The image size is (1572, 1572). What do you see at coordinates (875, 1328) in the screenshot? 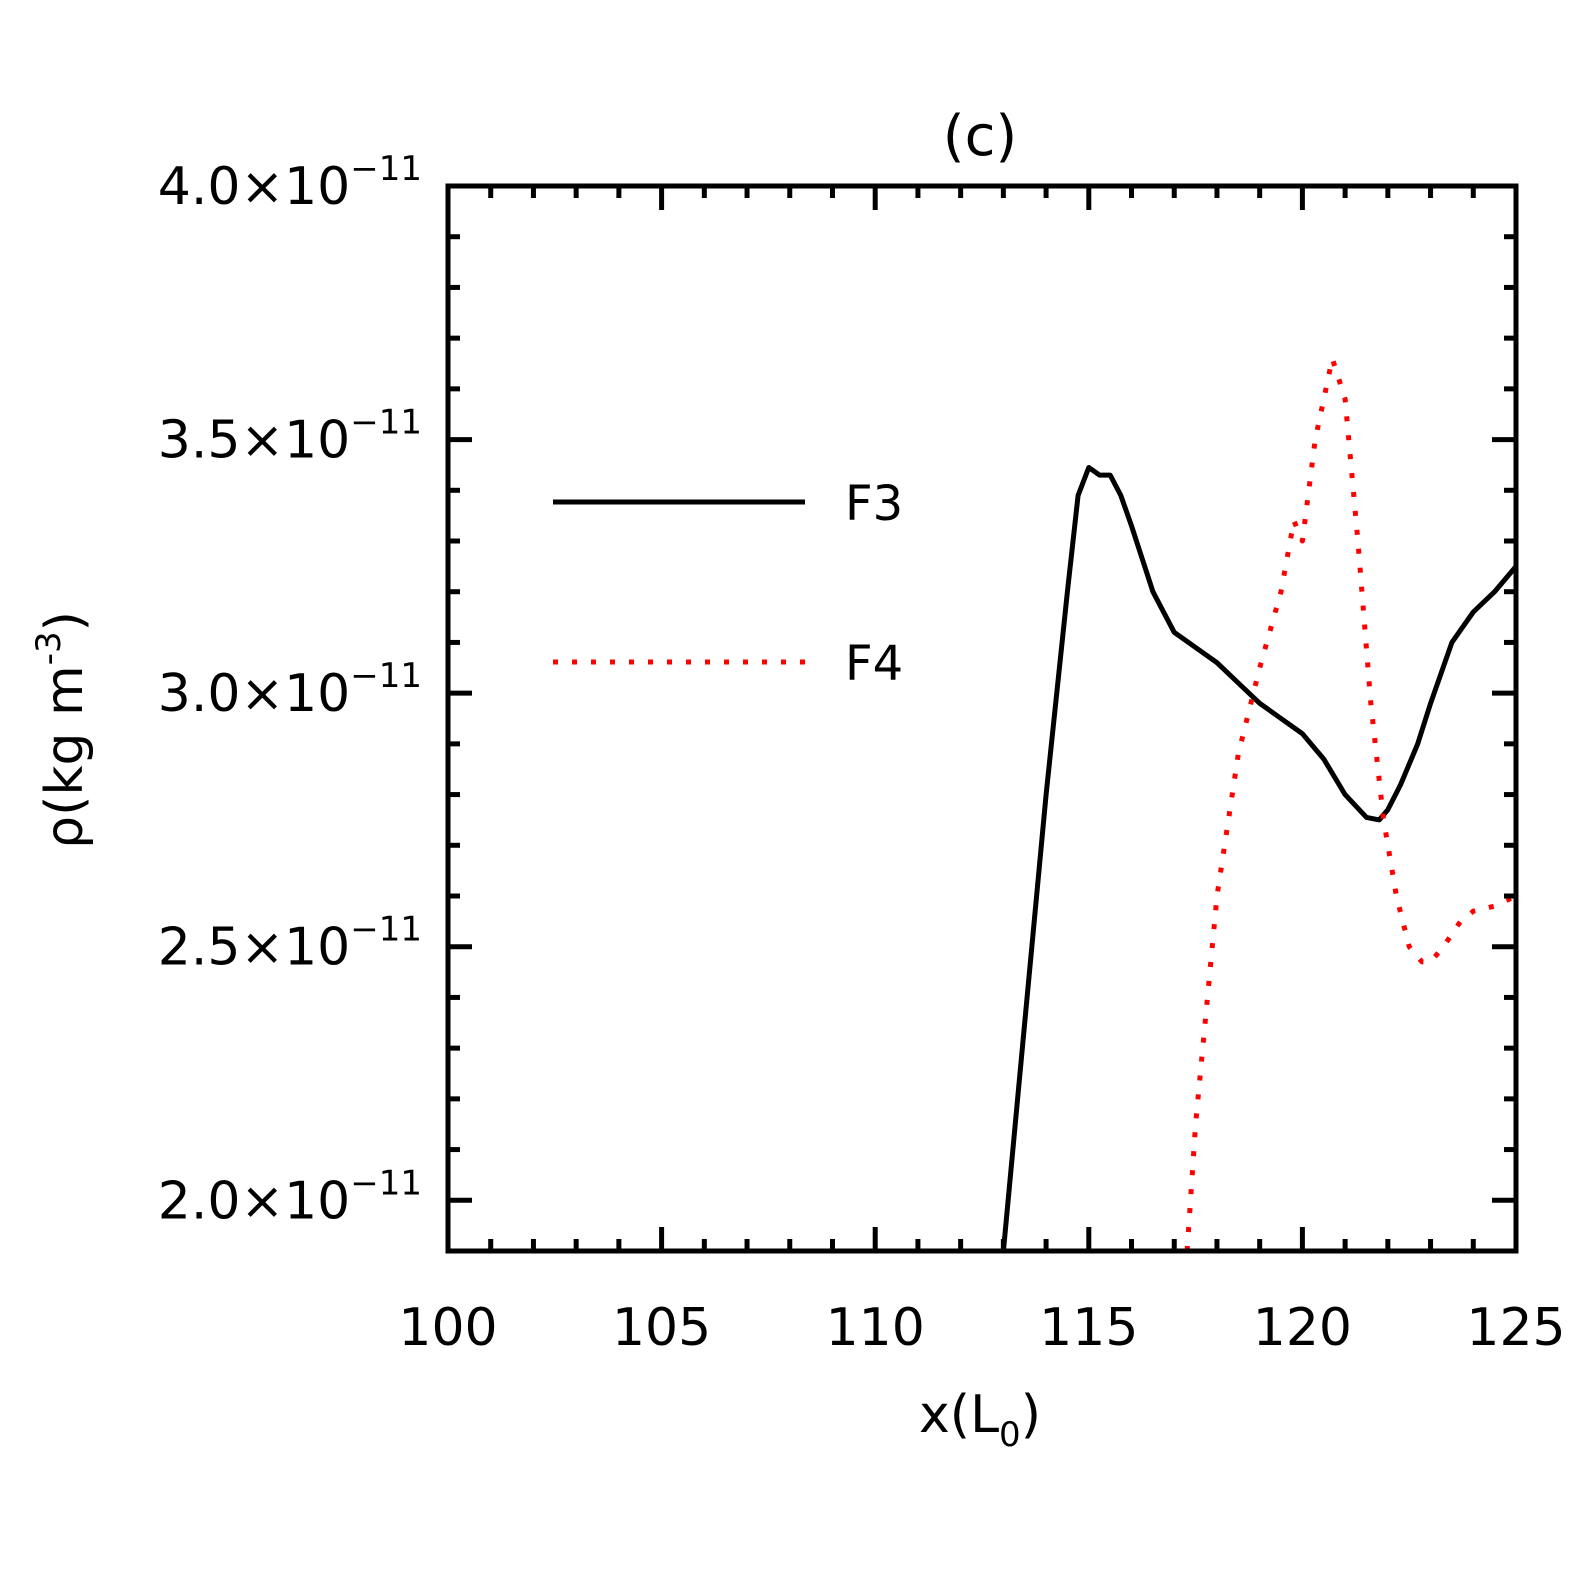
I see `x-tick-label: 110` at bounding box center [875, 1328].